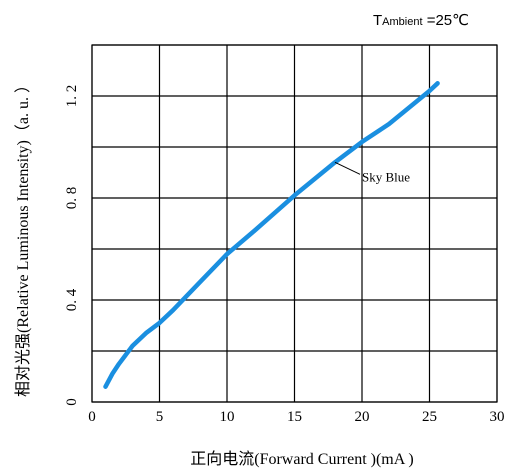  I want to click on annotation-subscript: Ambient, so click(402, 22).